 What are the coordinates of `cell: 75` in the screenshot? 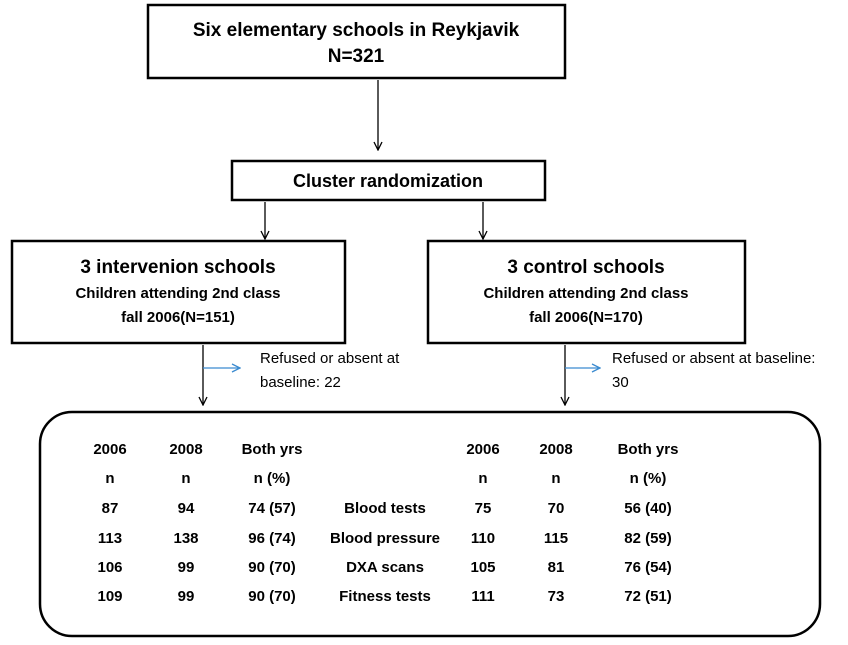 It's located at (483, 508).